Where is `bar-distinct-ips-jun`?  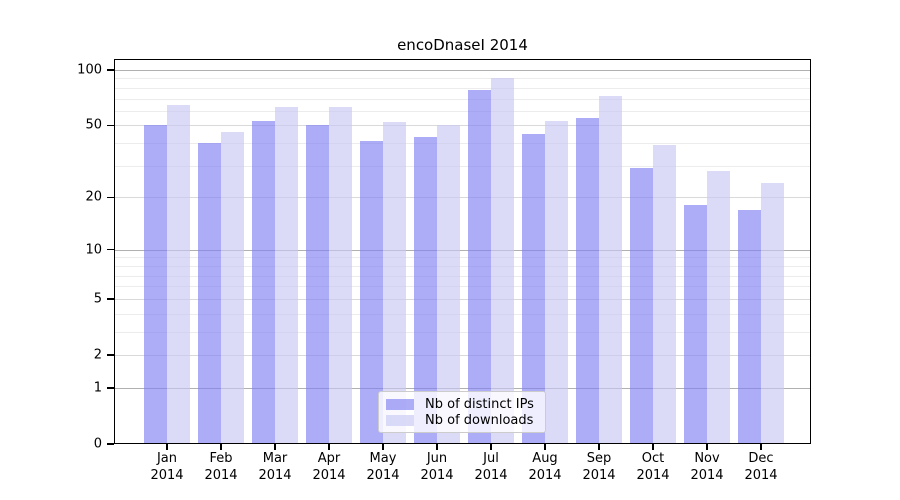 bar-distinct-ips-jun is located at coordinates (425, 290).